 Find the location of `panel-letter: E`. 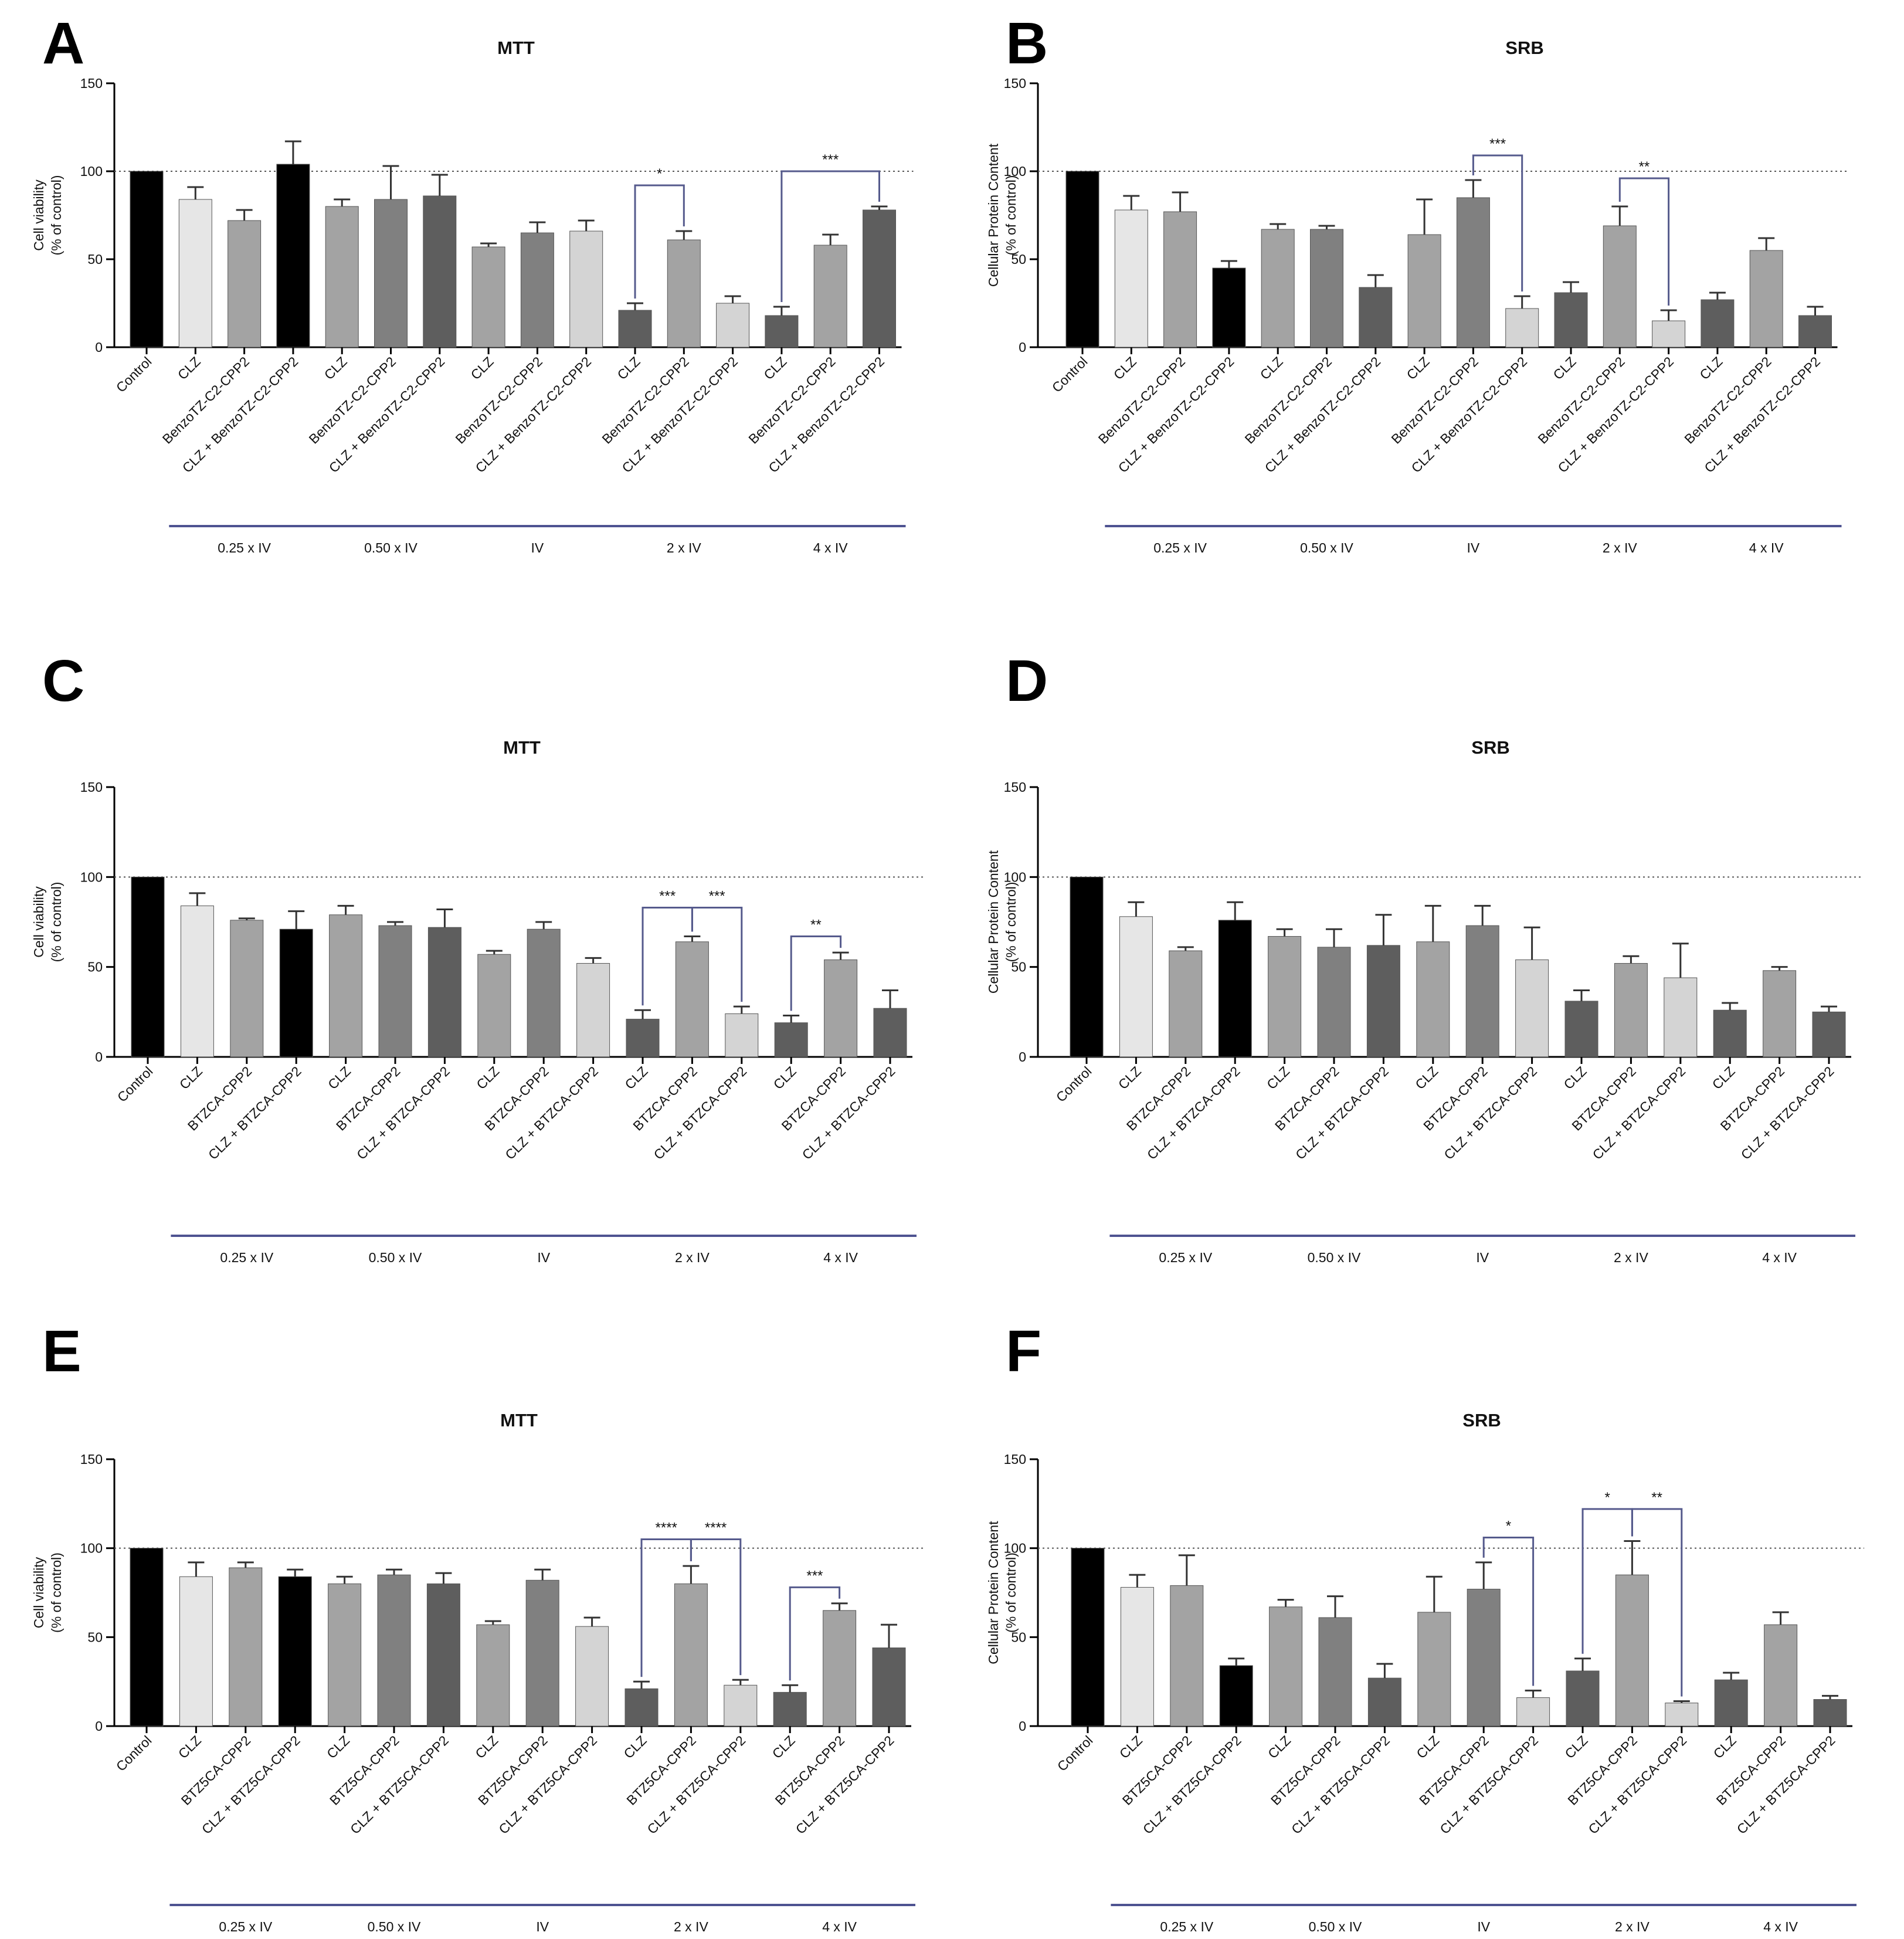

panel-letter: E is located at coordinates (62, 1351).